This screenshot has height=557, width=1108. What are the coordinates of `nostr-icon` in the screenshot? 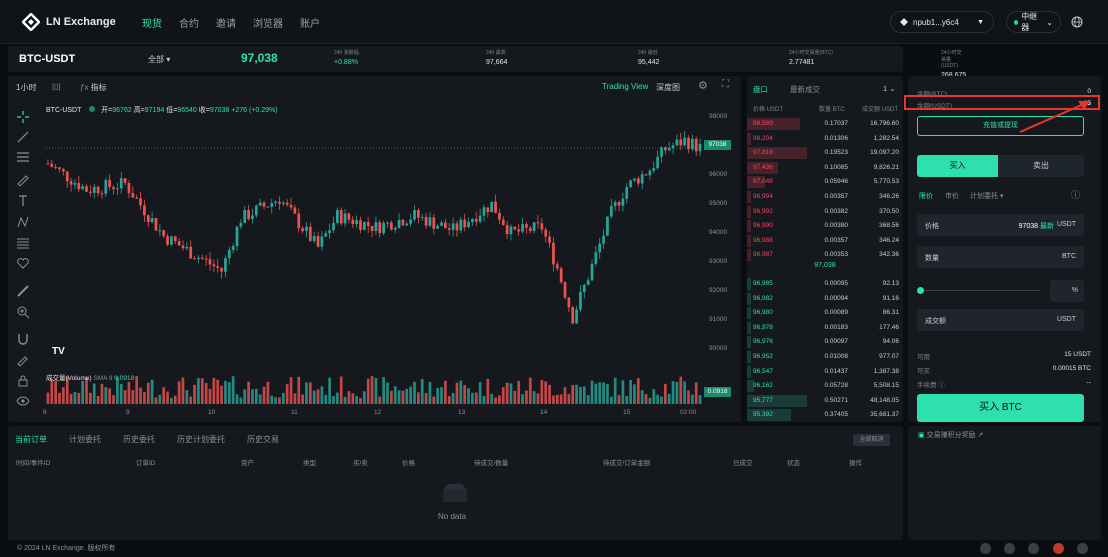 It's located at (904, 22).